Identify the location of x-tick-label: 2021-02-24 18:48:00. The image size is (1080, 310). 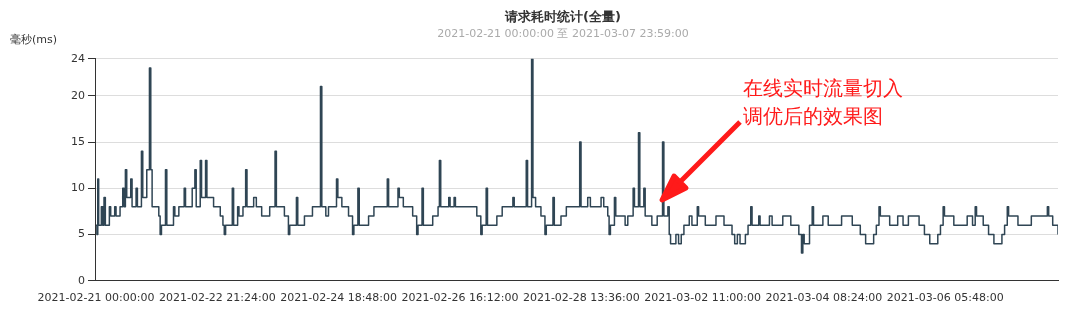
(339, 298).